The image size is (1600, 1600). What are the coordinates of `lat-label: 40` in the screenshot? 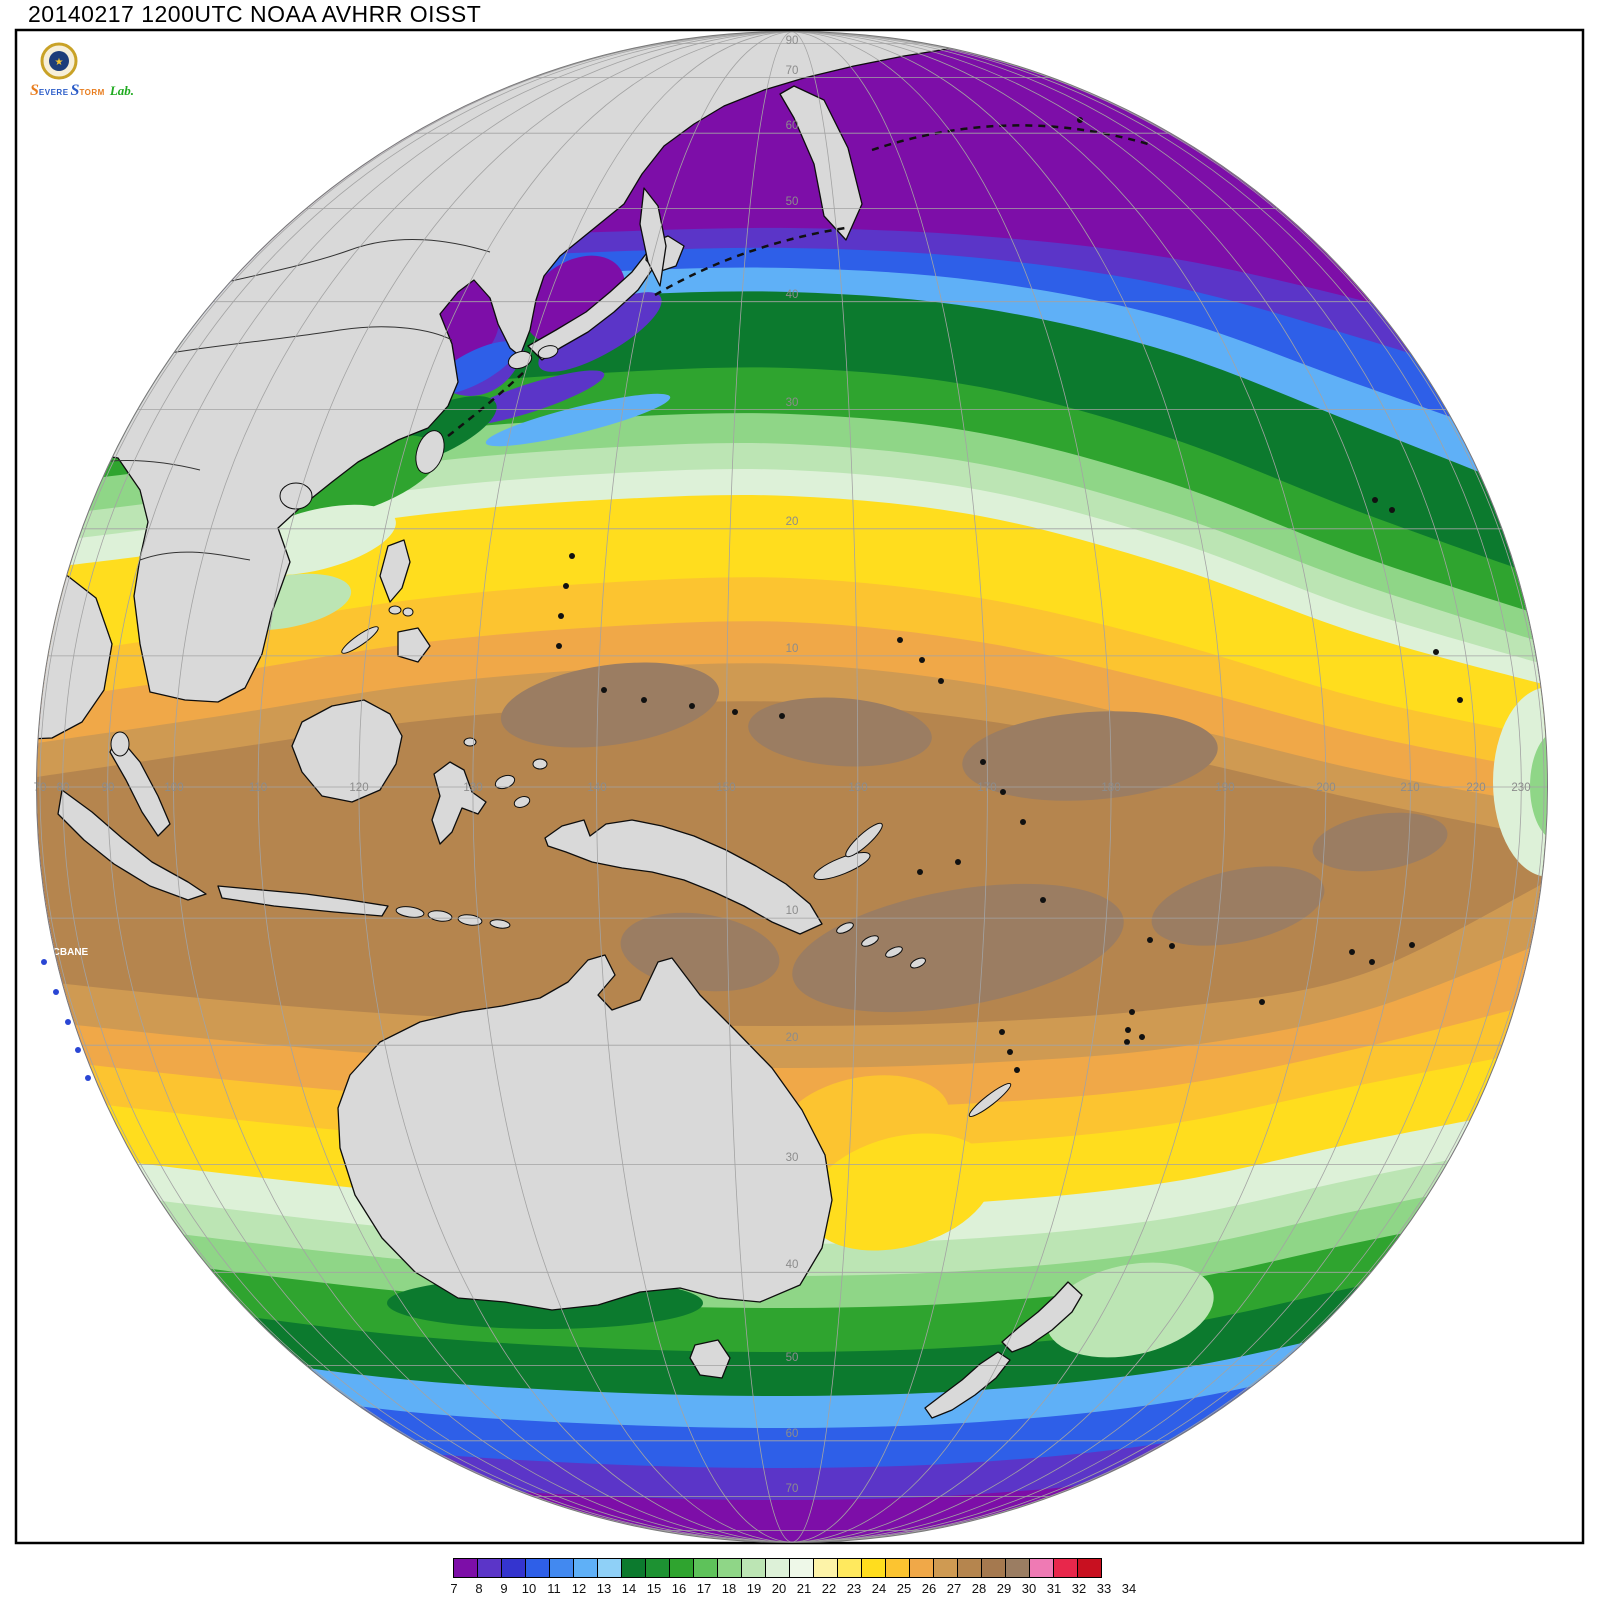 It's located at (792, 1265).